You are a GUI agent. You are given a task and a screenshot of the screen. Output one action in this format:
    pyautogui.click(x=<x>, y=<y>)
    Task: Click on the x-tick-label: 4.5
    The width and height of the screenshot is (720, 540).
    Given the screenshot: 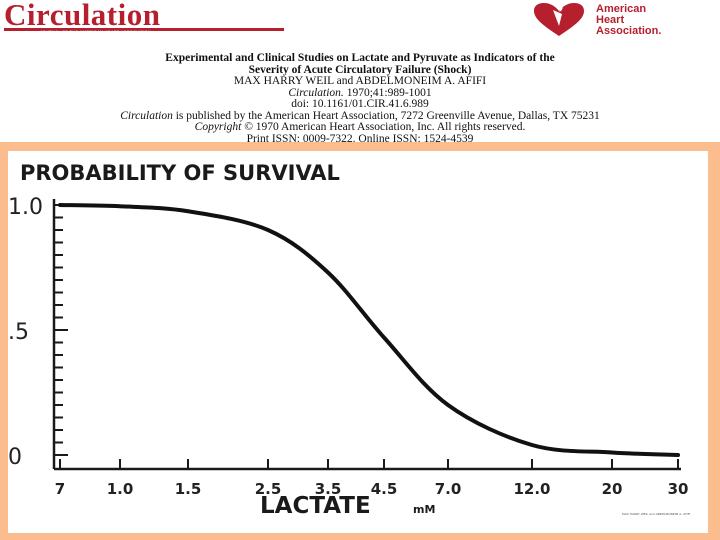 What is the action you would take?
    pyautogui.click(x=384, y=489)
    